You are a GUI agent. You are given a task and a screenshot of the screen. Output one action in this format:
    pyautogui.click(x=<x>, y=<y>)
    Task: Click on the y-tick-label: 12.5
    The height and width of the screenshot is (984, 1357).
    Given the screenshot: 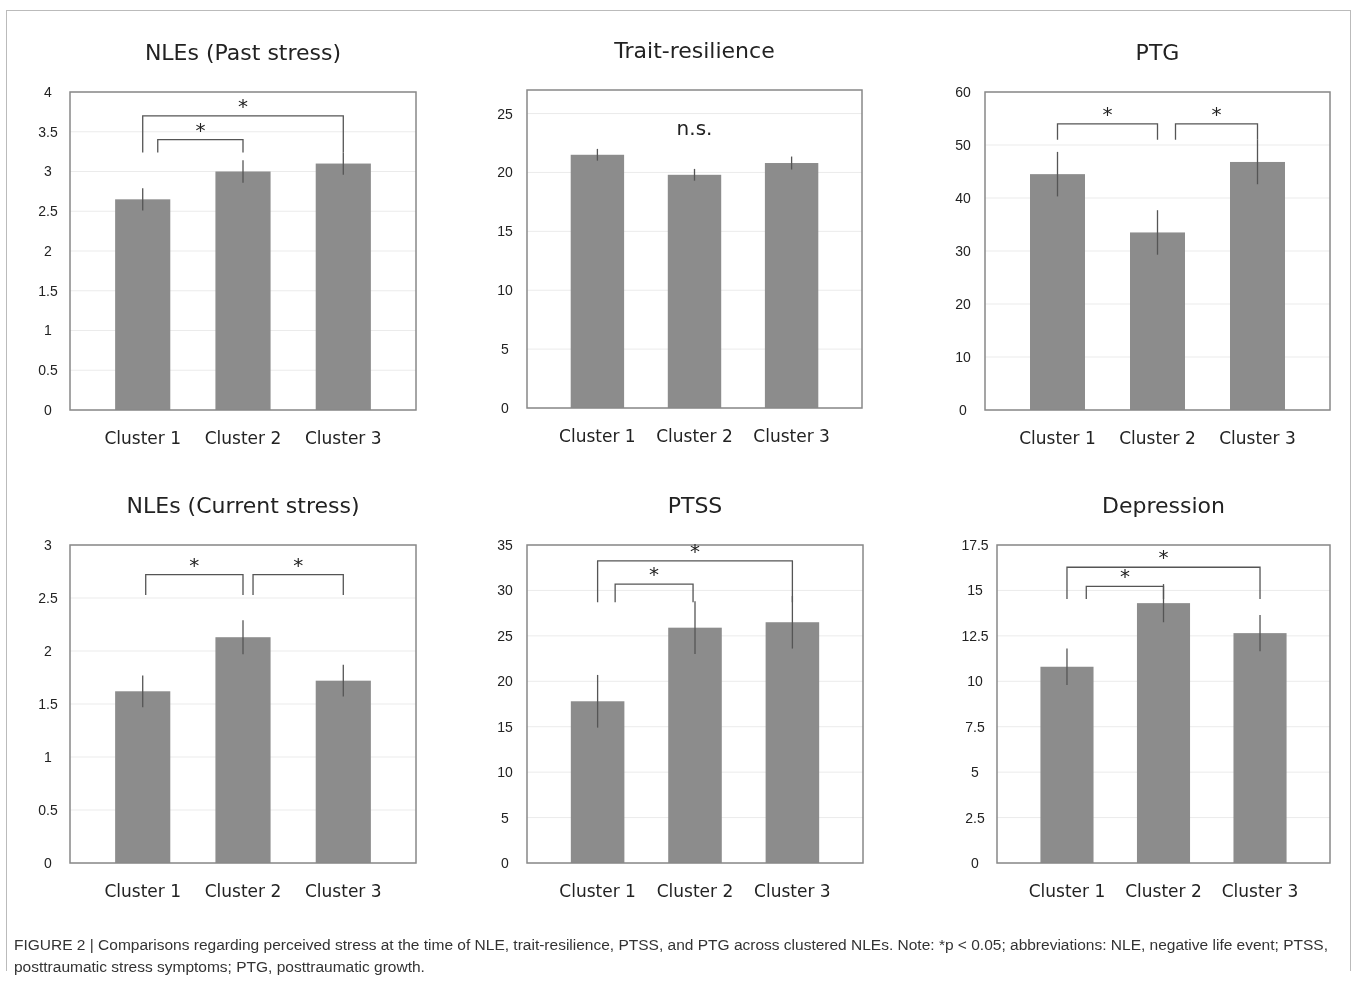 What is the action you would take?
    pyautogui.click(x=975, y=635)
    